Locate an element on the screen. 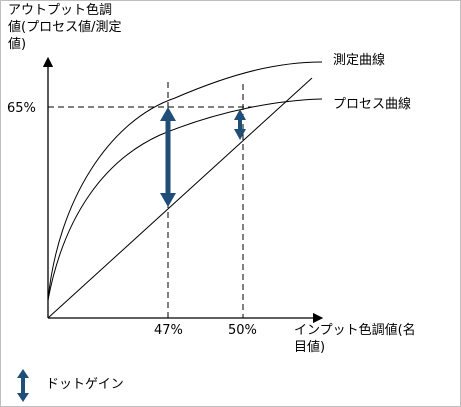 Image resolution: width=461 pixels, height=407 pixels. x-axis-label-line-1: インプット色調値(名 is located at coordinates (355, 330).